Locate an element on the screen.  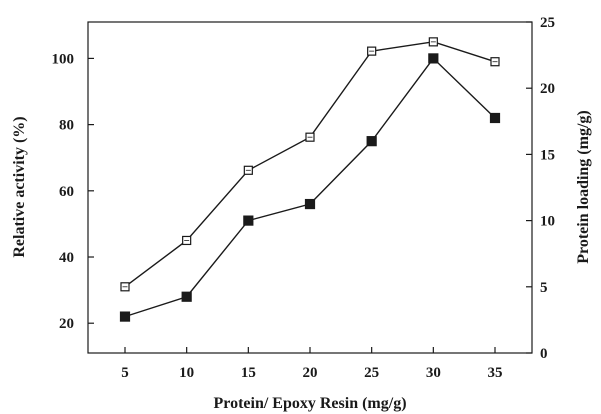
x-tick-label: 25 is located at coordinates (371, 373).